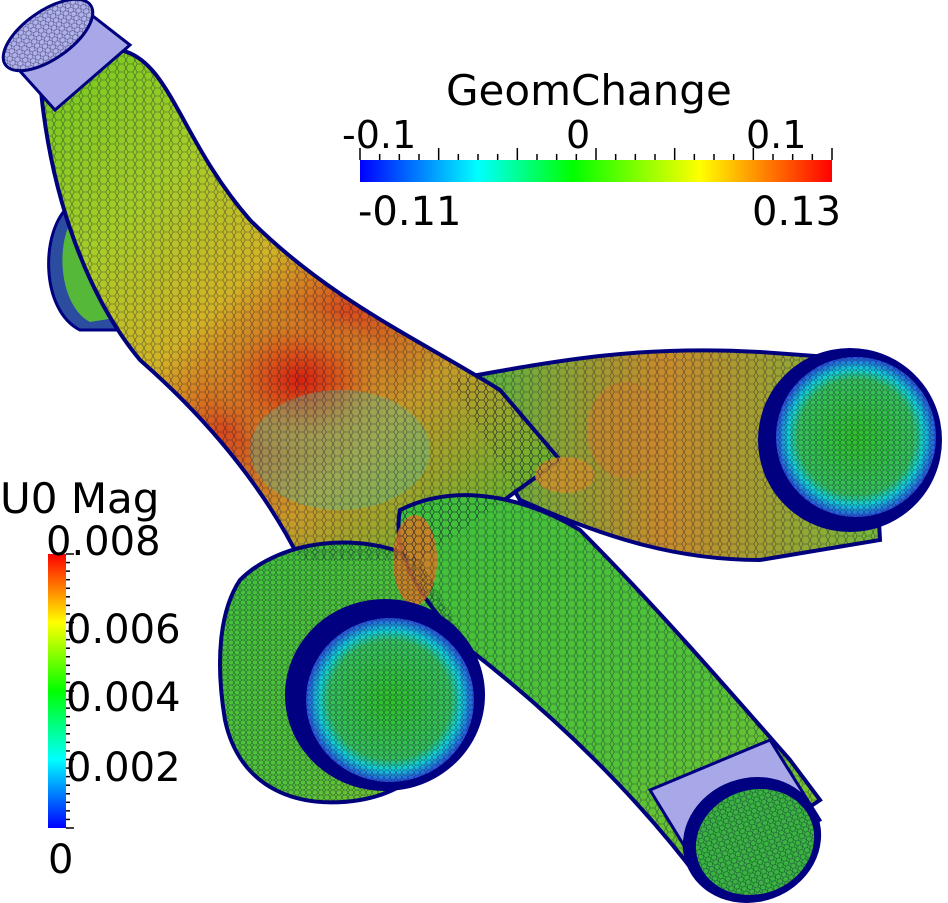 The image size is (948, 903). Describe the element at coordinates (123, 698) in the screenshot. I see `u0mag-tick-label: 0.004` at that location.